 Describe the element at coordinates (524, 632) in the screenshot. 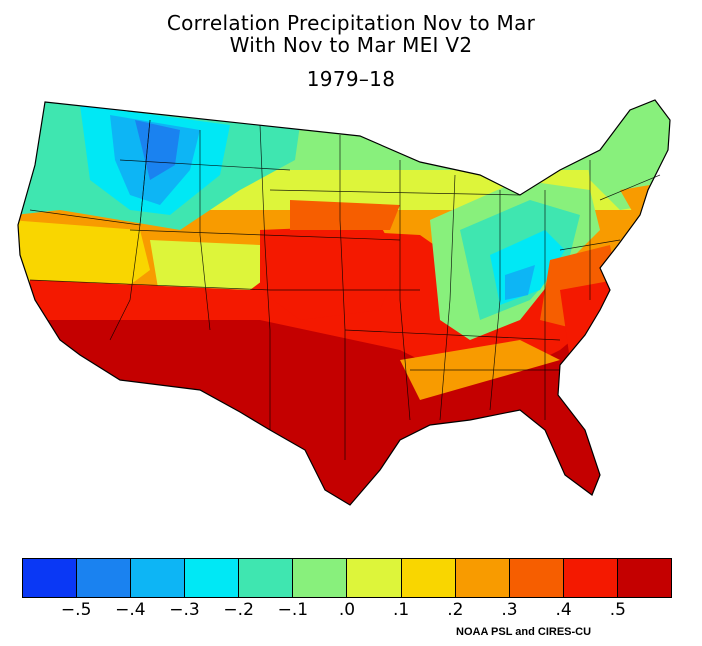

I see `credit-text: NOAA PSL and CIRES-CU` at that location.